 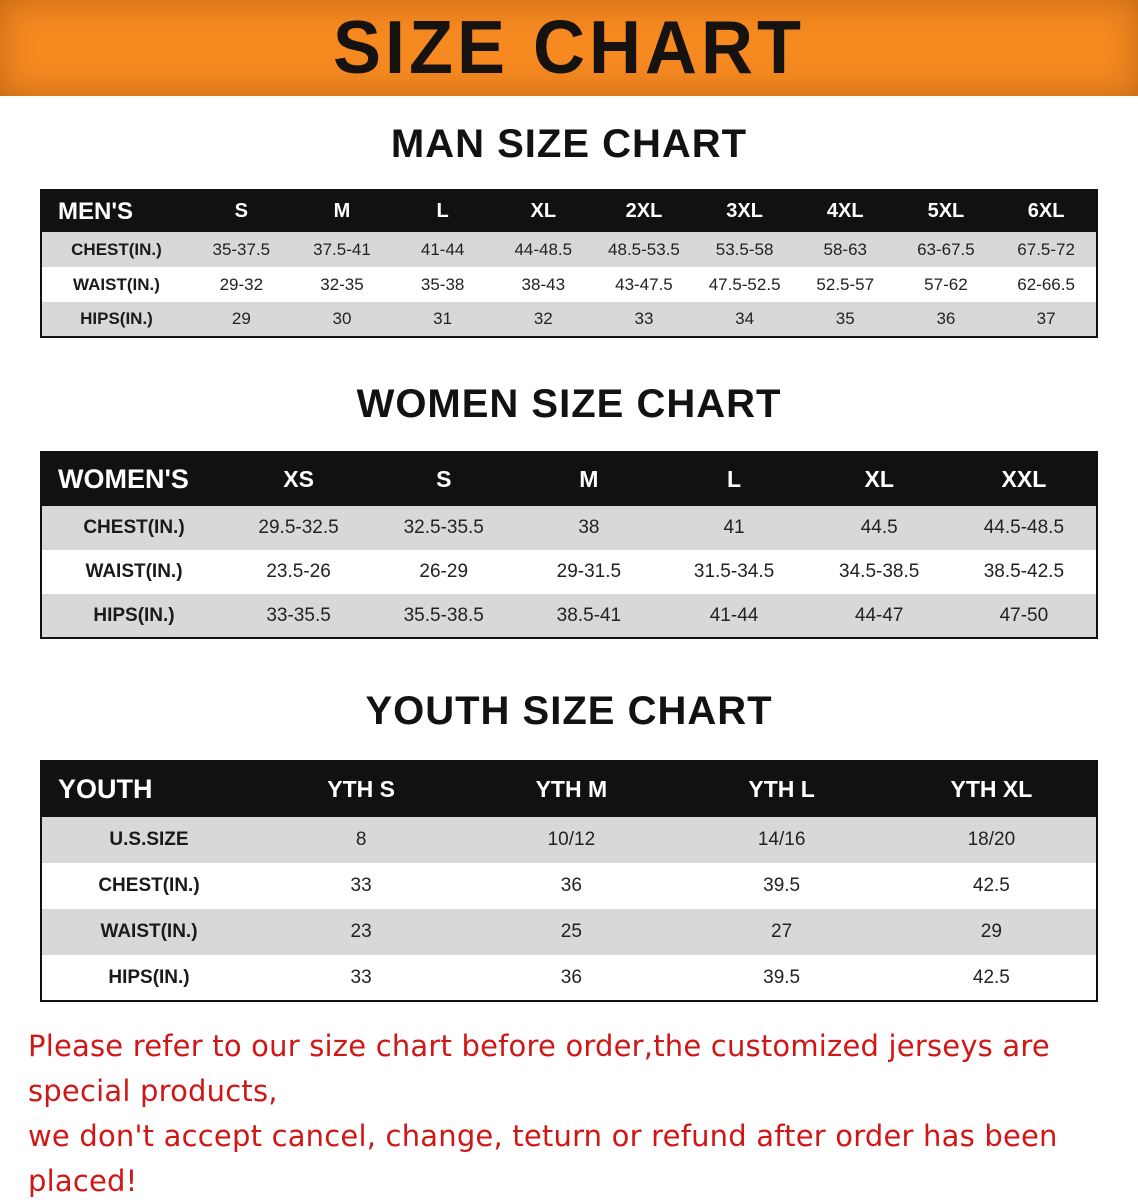 I want to click on size-value-cell: 32-35, so click(x=342, y=284).